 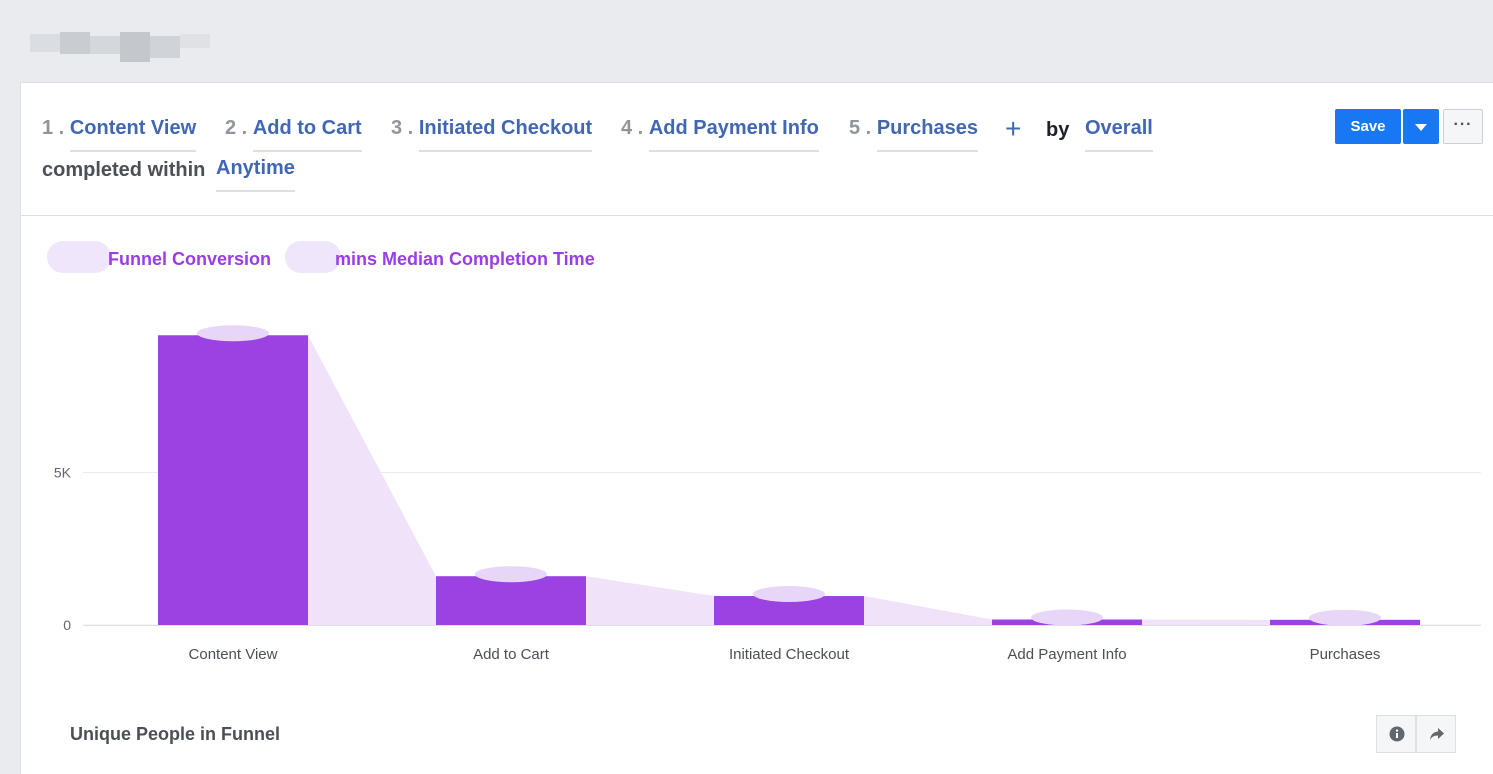 I want to click on share-icon, so click(x=1437, y=734).